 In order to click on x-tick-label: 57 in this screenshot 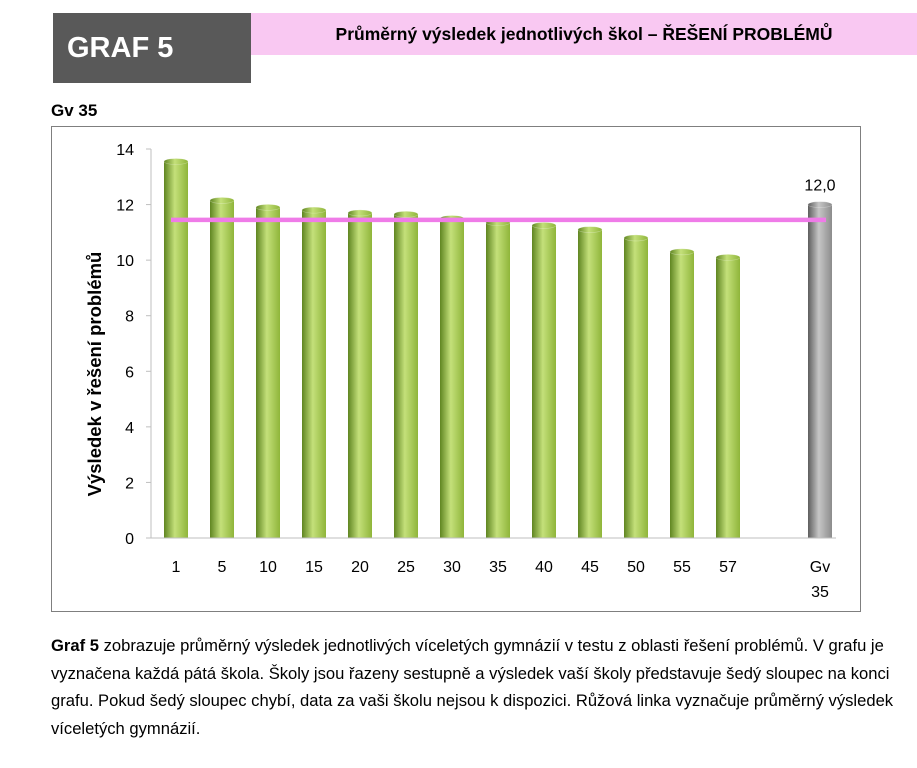, I will do `click(728, 567)`.